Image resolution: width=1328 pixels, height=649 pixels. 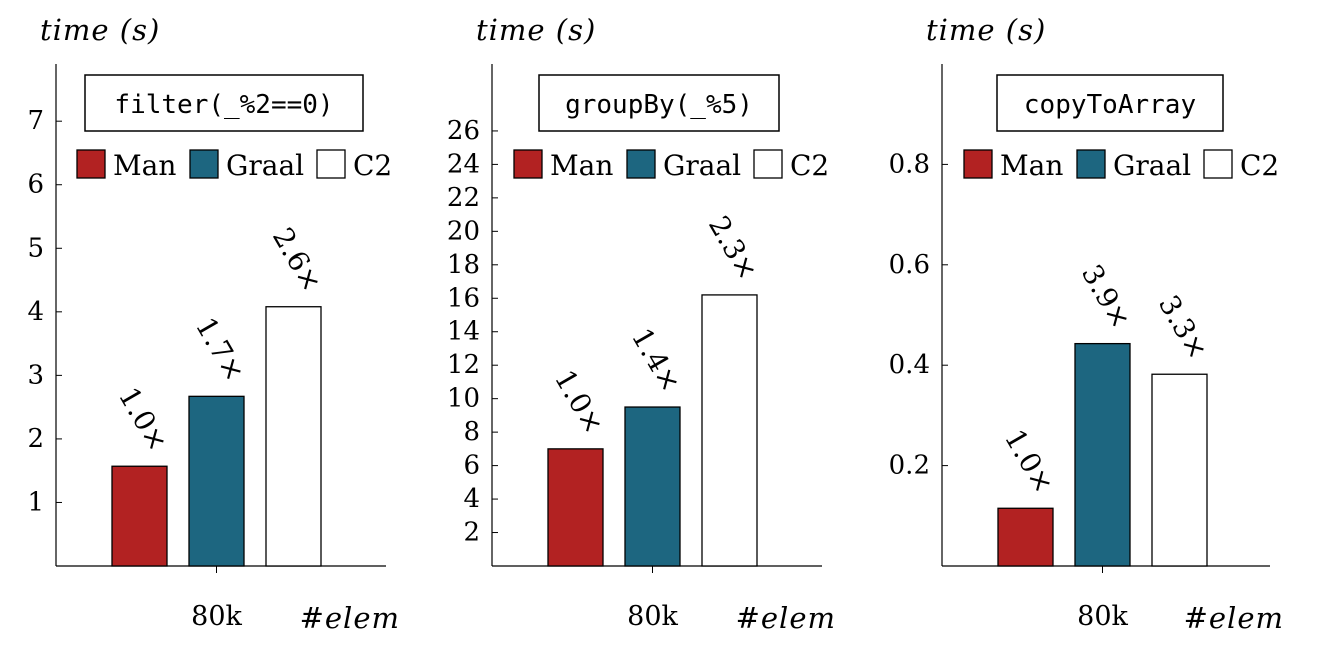 What do you see at coordinates (1183, 327) in the screenshot?
I see `data-label-c2: 3.3×` at bounding box center [1183, 327].